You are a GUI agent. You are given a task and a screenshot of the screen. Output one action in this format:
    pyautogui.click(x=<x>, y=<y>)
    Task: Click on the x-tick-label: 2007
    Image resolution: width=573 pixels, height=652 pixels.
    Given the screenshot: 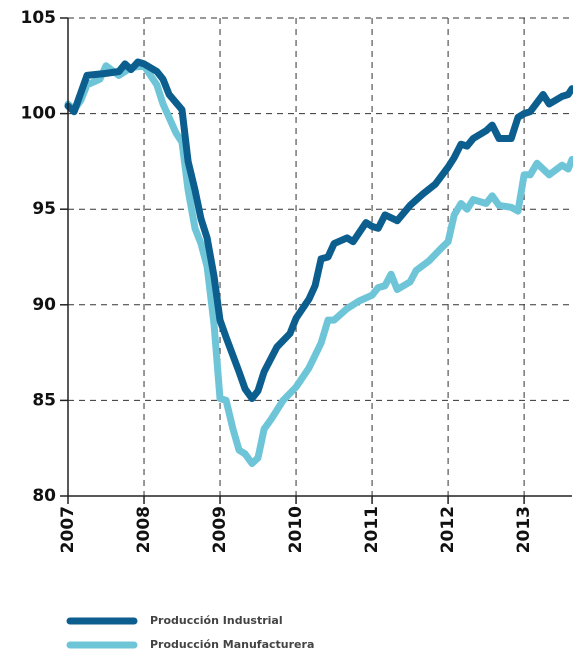 What is the action you would take?
    pyautogui.click(x=68, y=529)
    